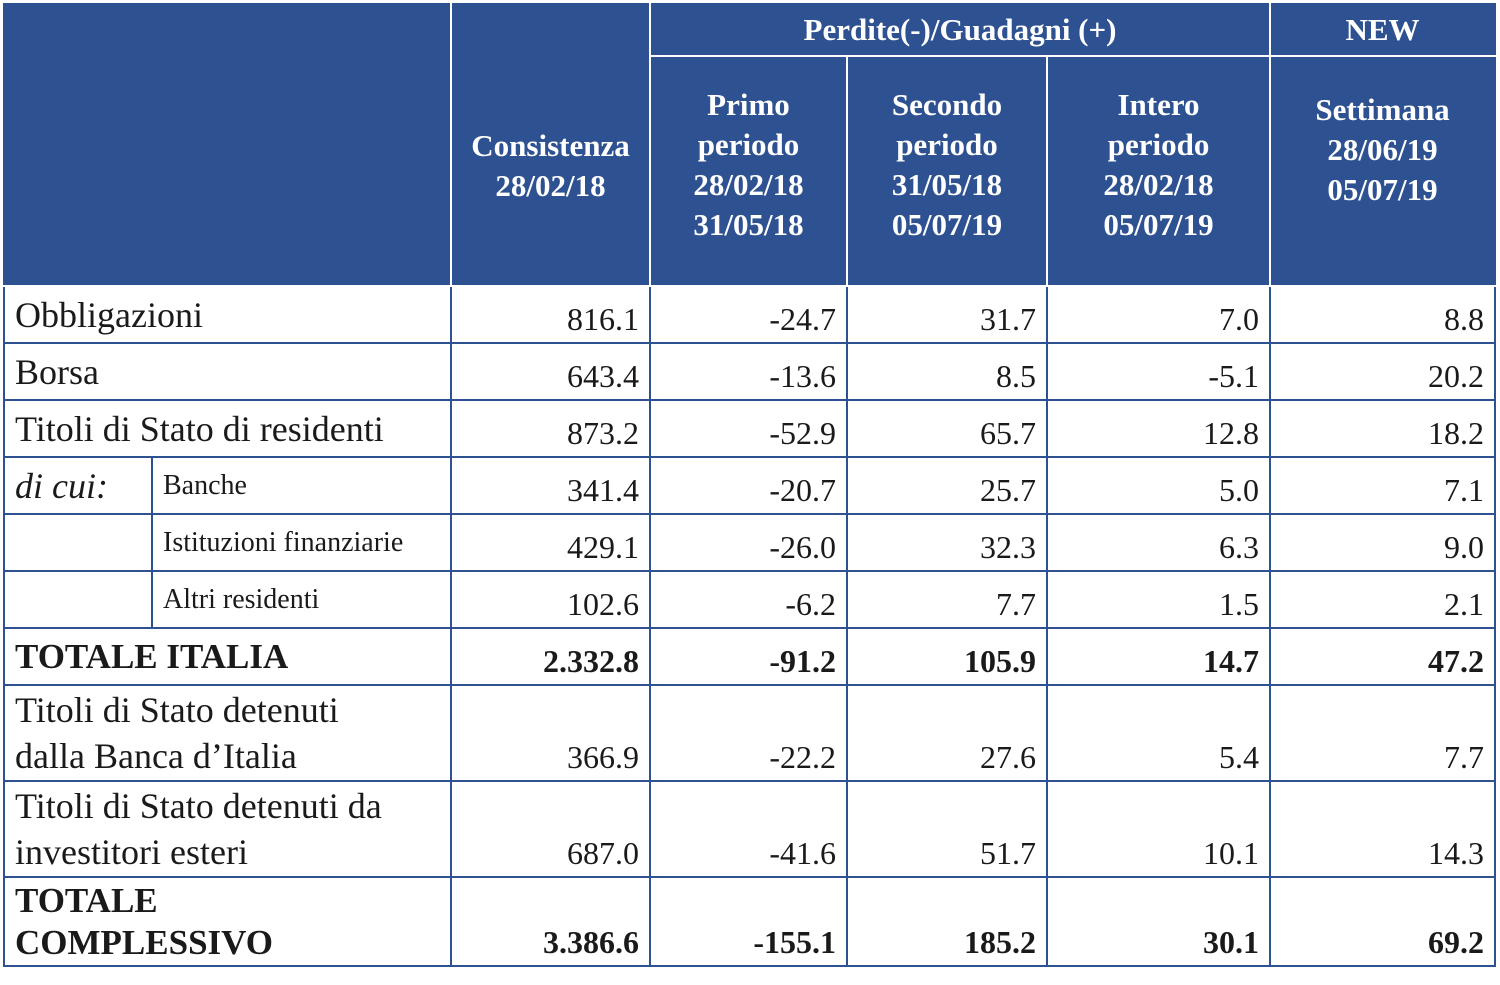 The height and width of the screenshot is (985, 1500). What do you see at coordinates (947, 314) in the screenshot?
I see `cell-secondo: 31.7` at bounding box center [947, 314].